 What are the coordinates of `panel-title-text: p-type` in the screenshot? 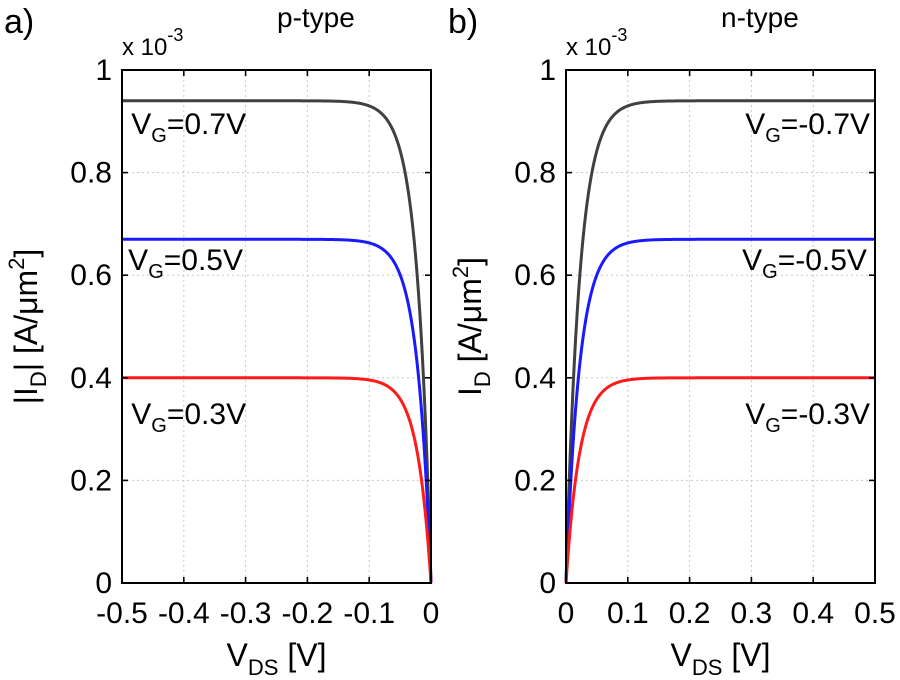 It's located at (316, 17).